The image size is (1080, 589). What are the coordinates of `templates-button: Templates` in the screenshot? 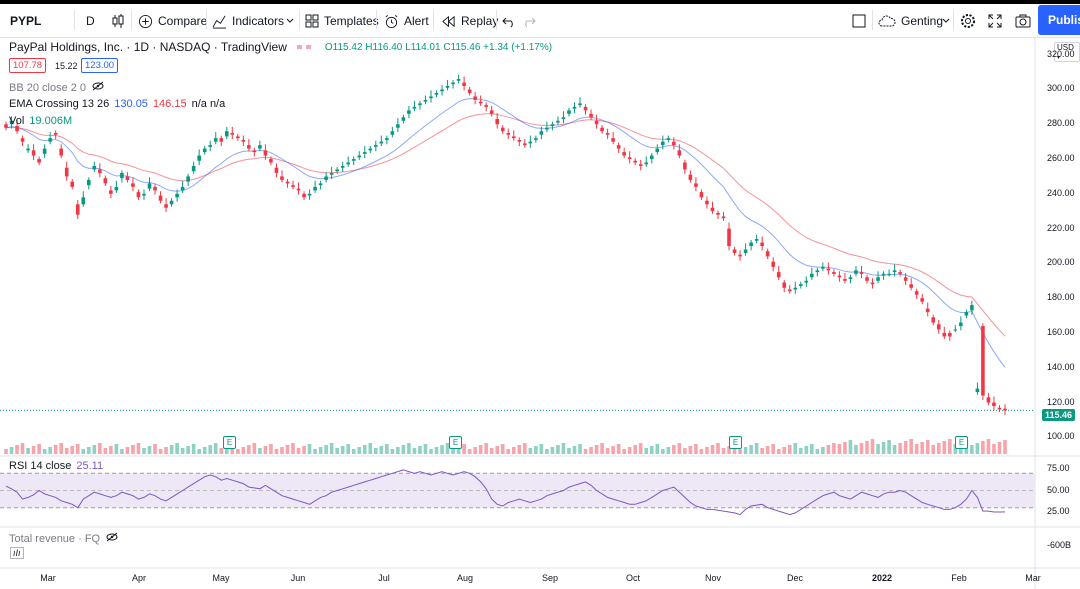 It's located at (342, 21).